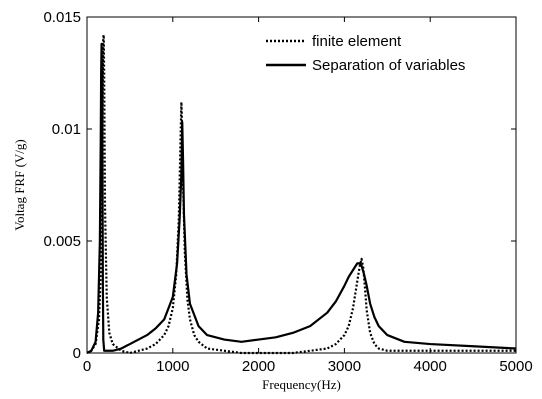 Image resolution: width=542 pixels, height=399 pixels. I want to click on x-tick-label: 0, so click(87, 366).